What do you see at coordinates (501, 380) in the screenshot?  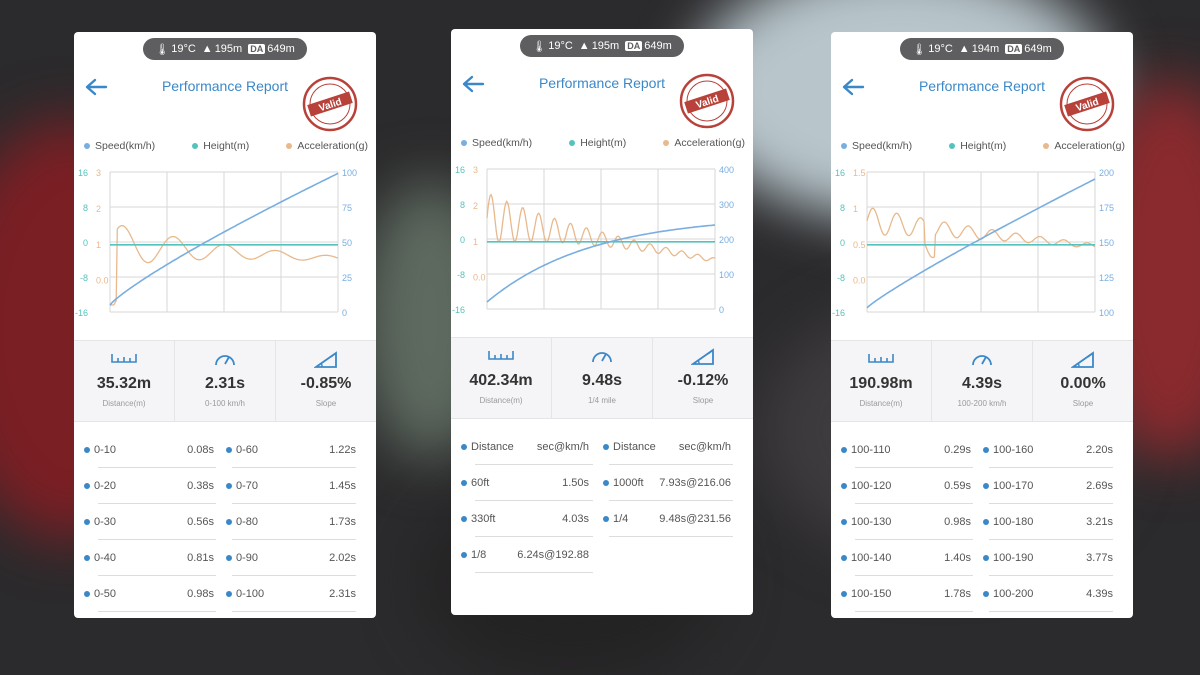 I see `stat-value: 402.34m` at bounding box center [501, 380].